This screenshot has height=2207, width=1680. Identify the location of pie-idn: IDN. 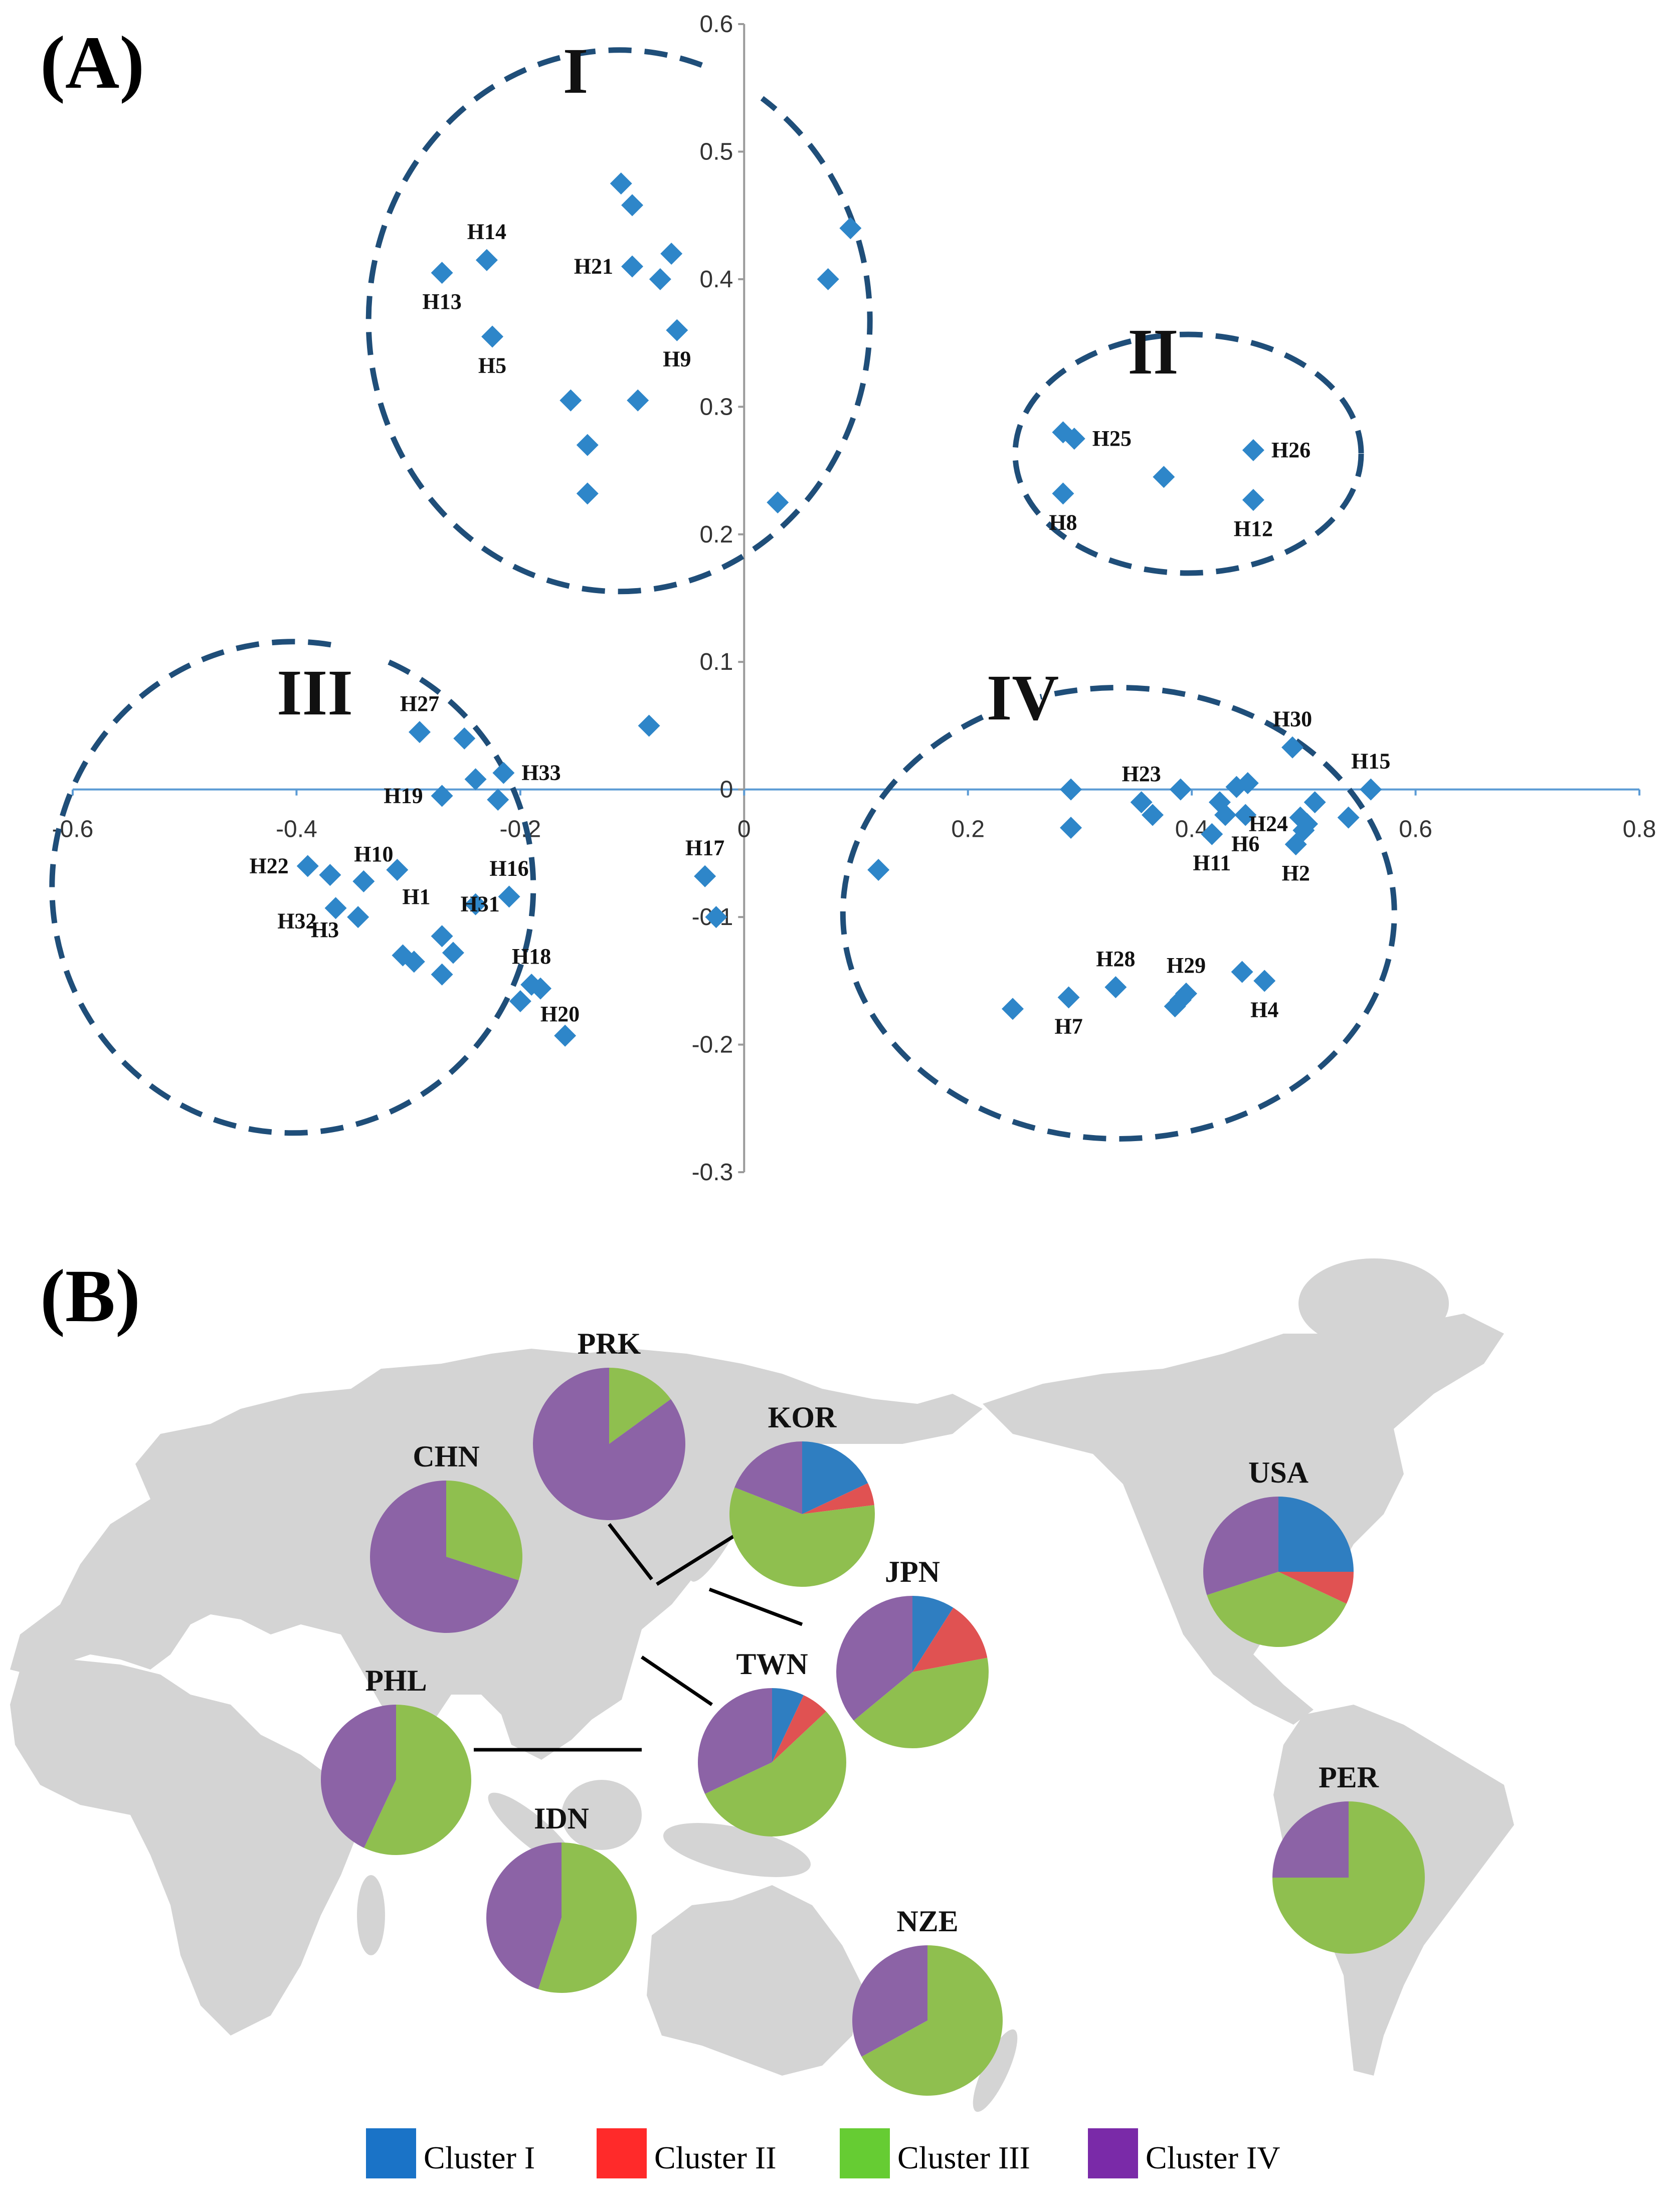
(562, 1897).